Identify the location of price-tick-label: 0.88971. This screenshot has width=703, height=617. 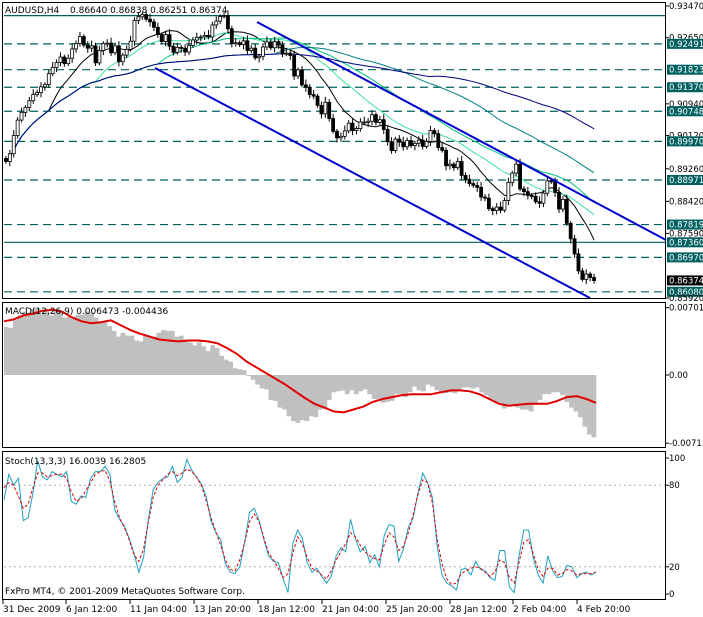
(686, 181).